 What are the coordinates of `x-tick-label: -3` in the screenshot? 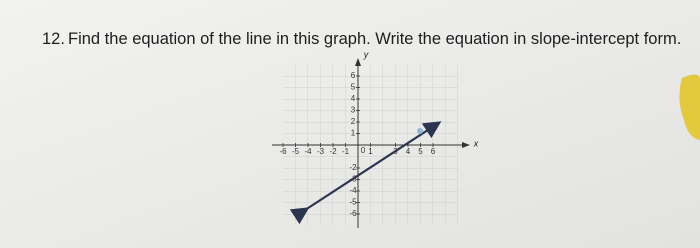 It's located at (321, 151).